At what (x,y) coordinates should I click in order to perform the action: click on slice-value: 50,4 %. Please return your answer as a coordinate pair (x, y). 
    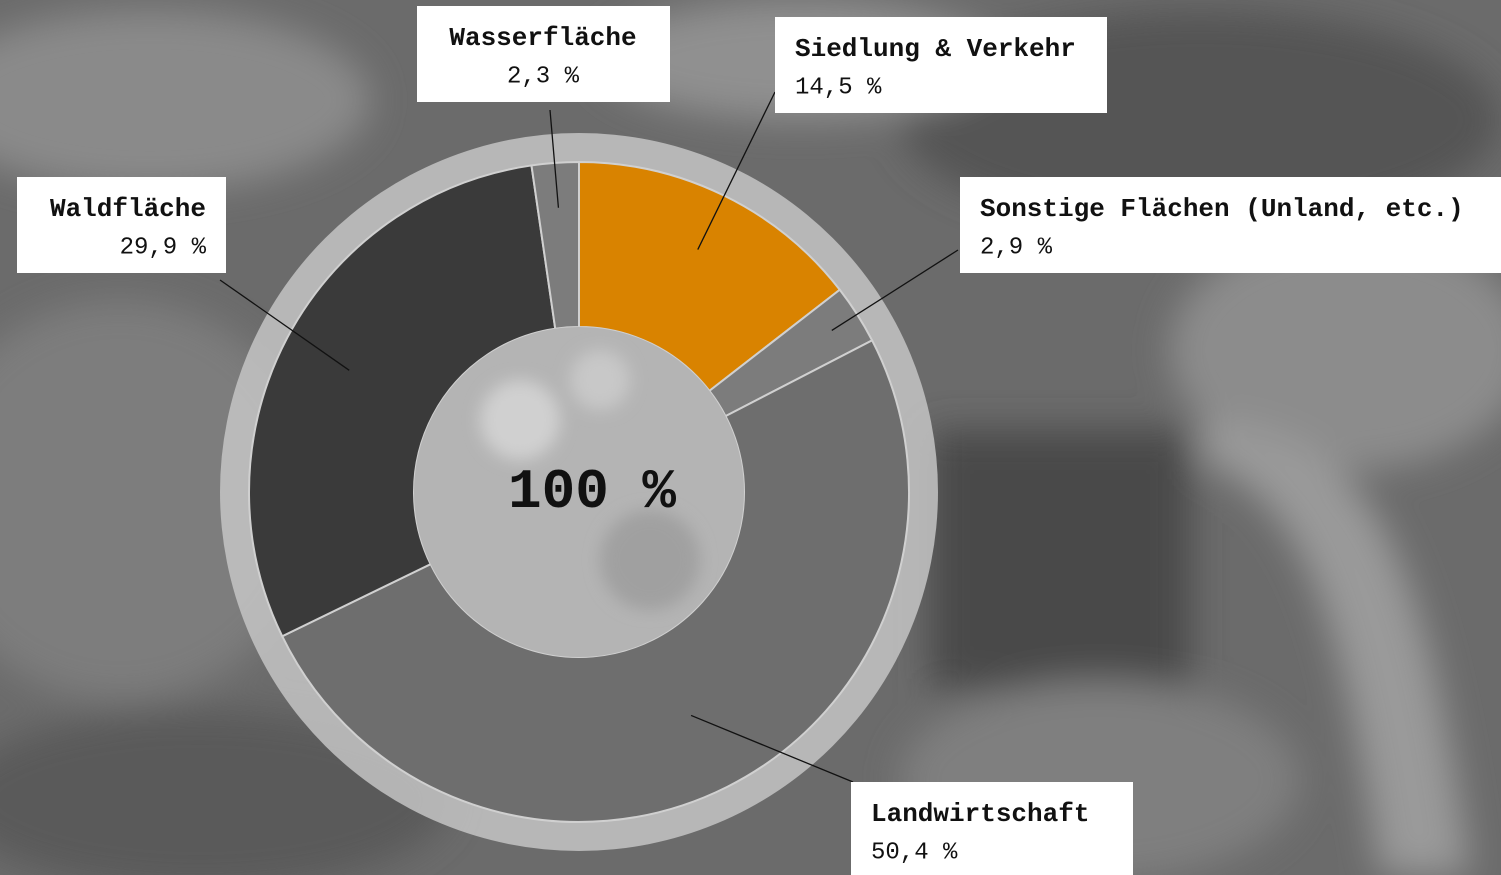
    Looking at the image, I should click on (914, 852).